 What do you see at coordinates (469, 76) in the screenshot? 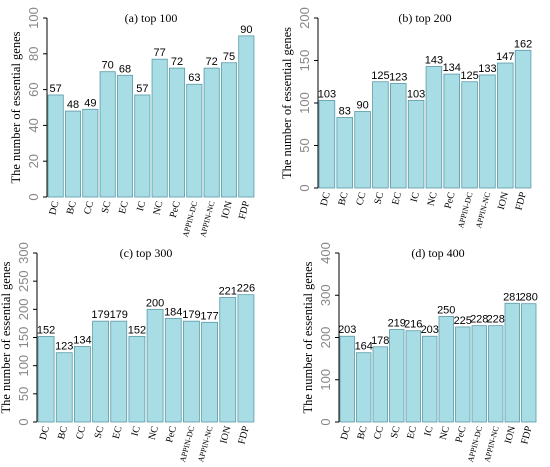
I see `data-label: 125` at bounding box center [469, 76].